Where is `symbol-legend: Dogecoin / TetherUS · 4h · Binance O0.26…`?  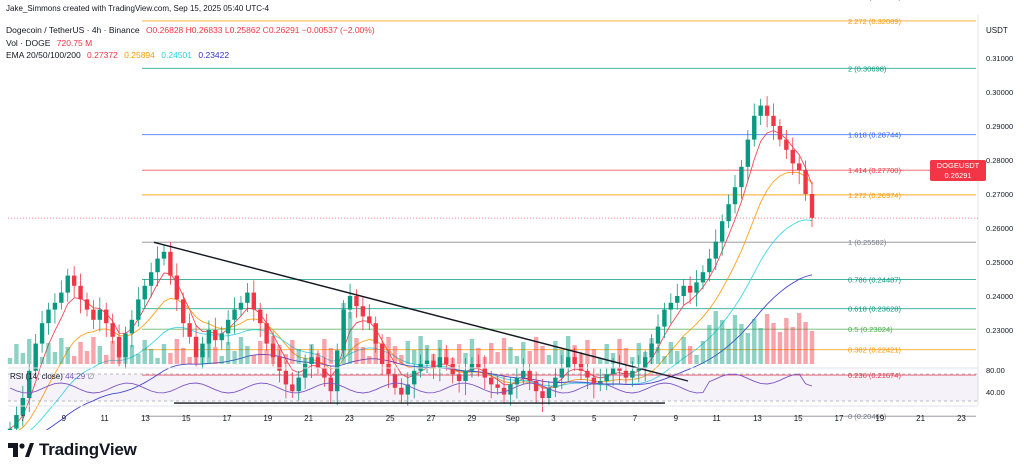 symbol-legend: Dogecoin / TetherUS · 4h · Binance O0.26… is located at coordinates (192, 30).